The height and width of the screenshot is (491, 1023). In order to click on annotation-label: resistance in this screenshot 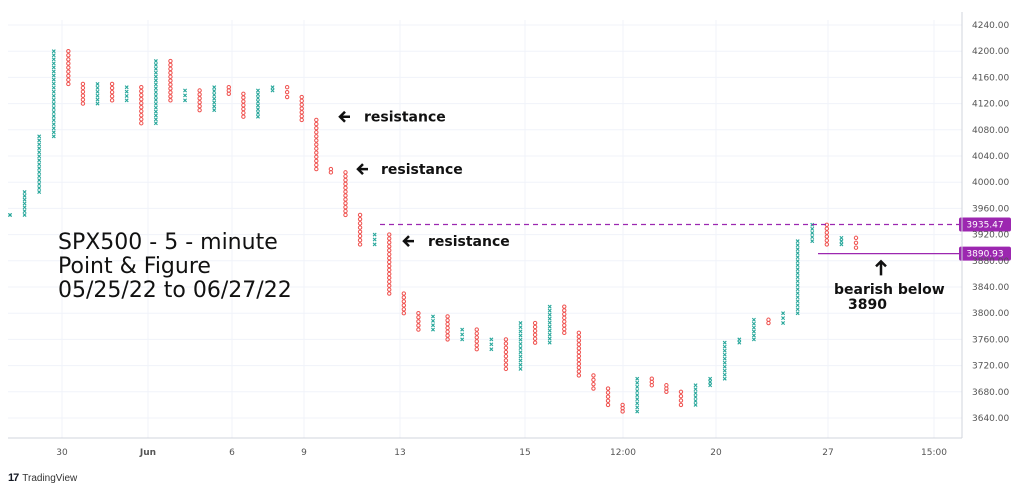, I will do `click(469, 242)`.